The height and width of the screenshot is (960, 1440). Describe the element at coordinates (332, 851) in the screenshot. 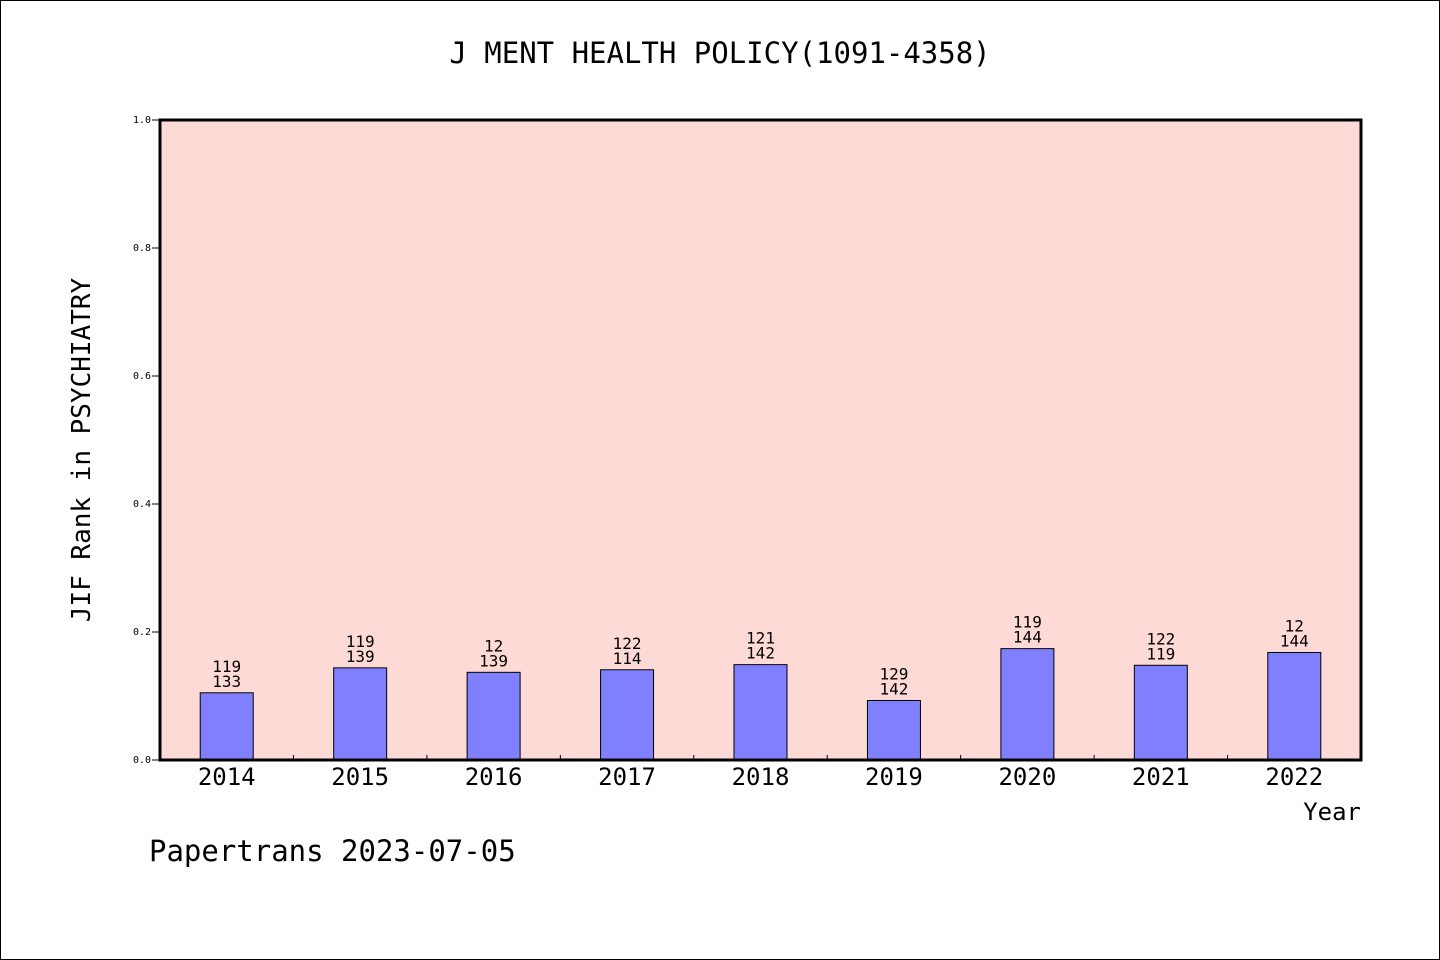

I see `footer-watermark: Papertrans 2023-07-05` at that location.